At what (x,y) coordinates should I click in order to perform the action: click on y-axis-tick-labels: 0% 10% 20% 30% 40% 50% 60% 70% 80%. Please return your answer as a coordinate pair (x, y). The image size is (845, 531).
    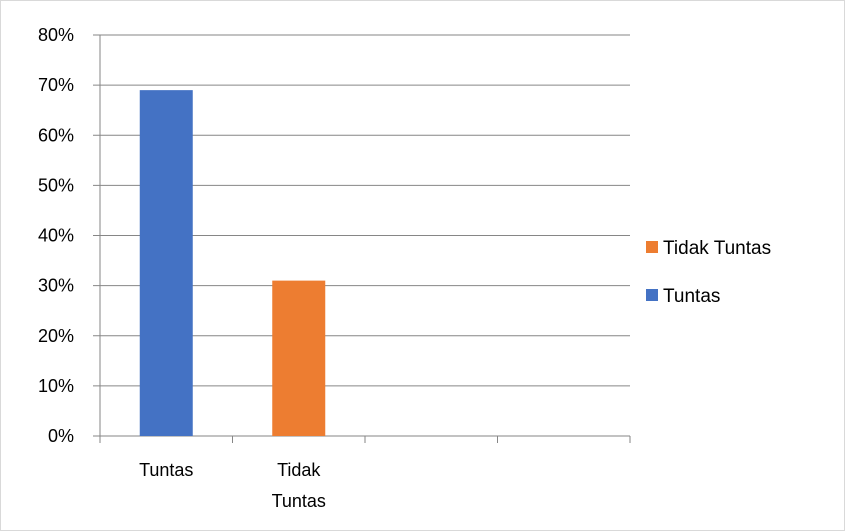
    Looking at the image, I should click on (56, 235).